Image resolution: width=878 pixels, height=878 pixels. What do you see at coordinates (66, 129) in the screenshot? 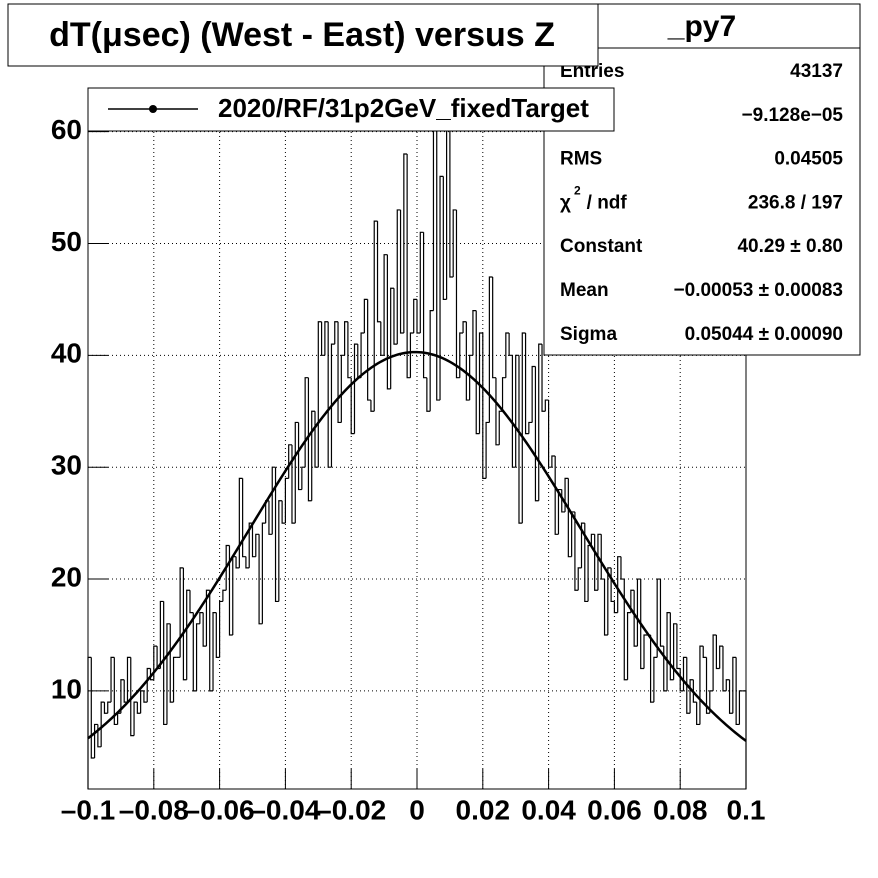
I see `y-tick-label: 60` at bounding box center [66, 129].